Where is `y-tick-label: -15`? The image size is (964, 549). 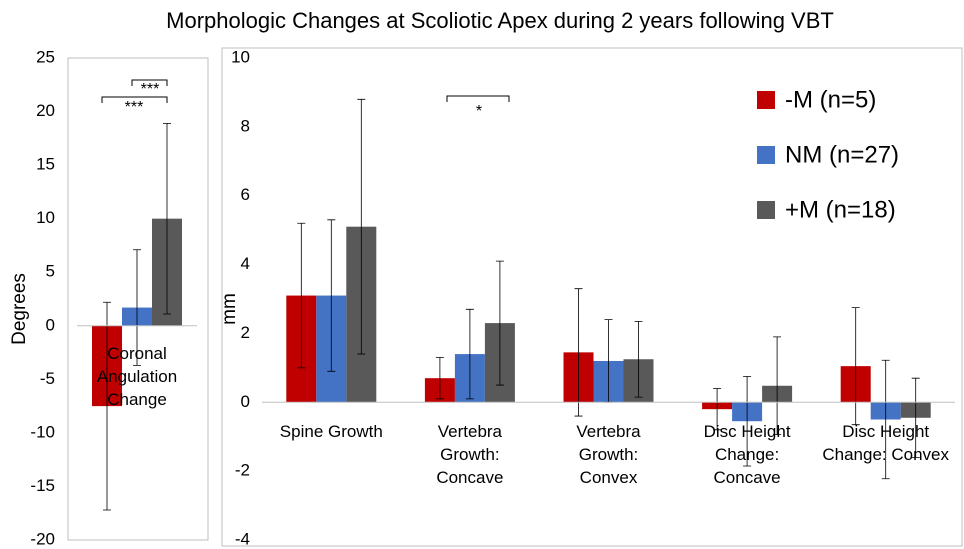 y-tick-label: -15 is located at coordinates (42, 485).